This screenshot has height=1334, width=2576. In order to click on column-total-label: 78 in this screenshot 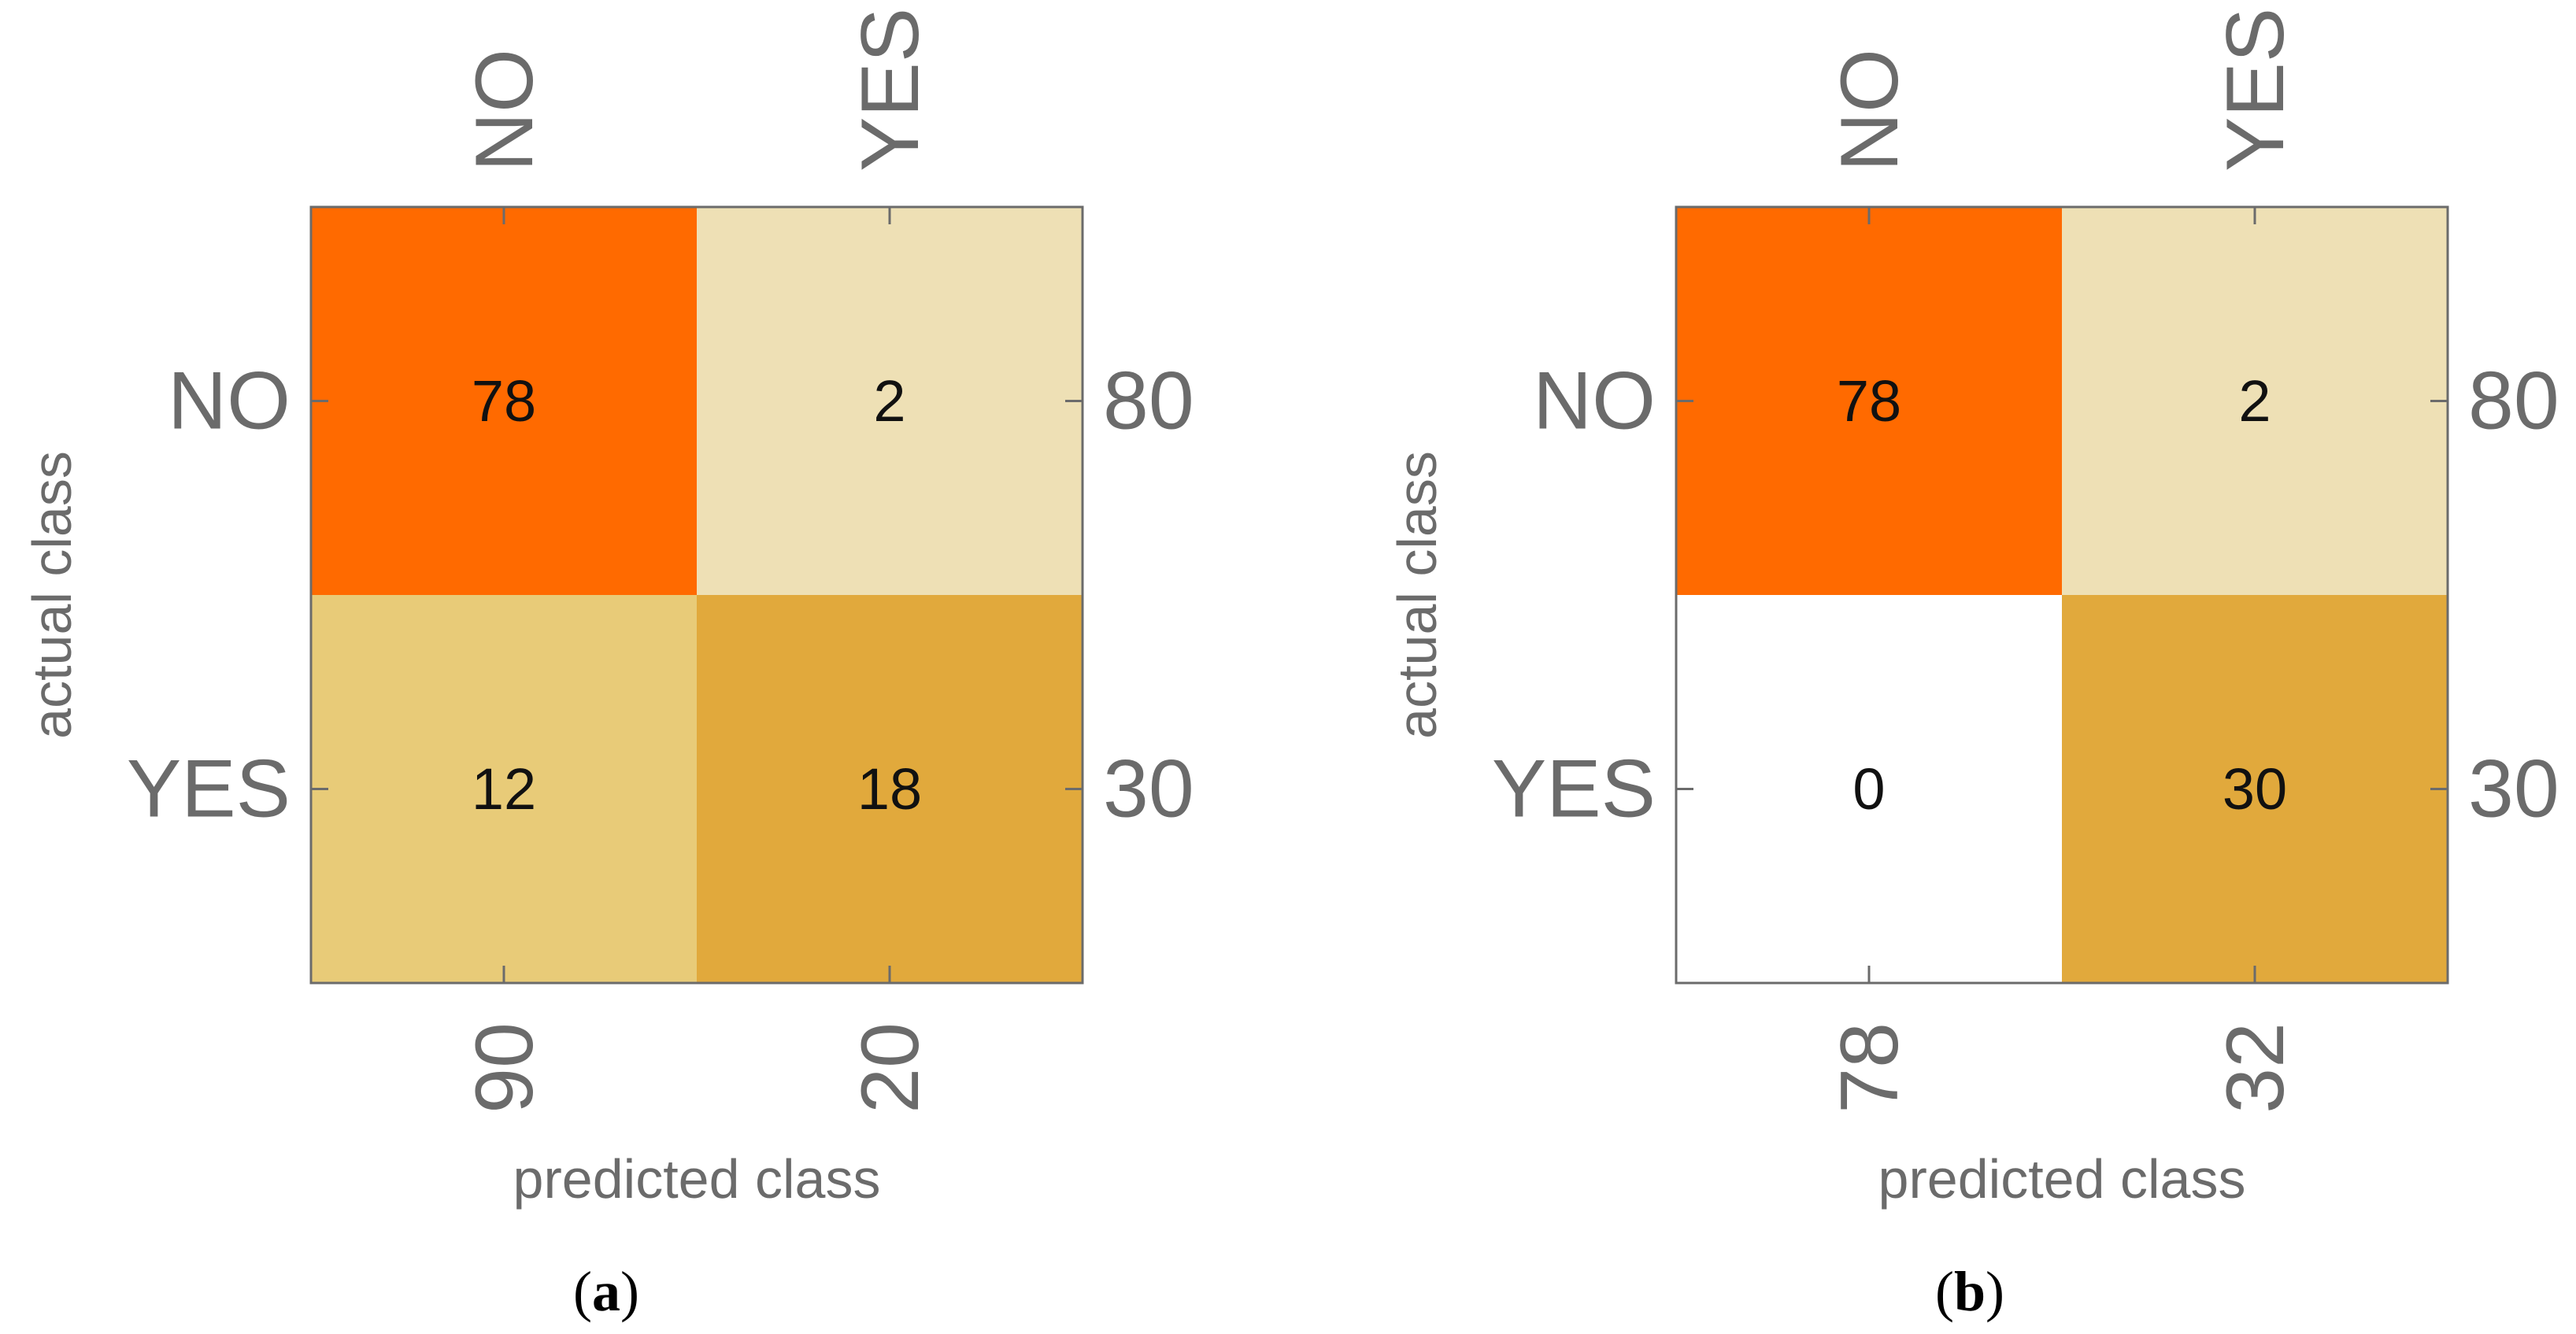, I will do `click(1869, 1068)`.